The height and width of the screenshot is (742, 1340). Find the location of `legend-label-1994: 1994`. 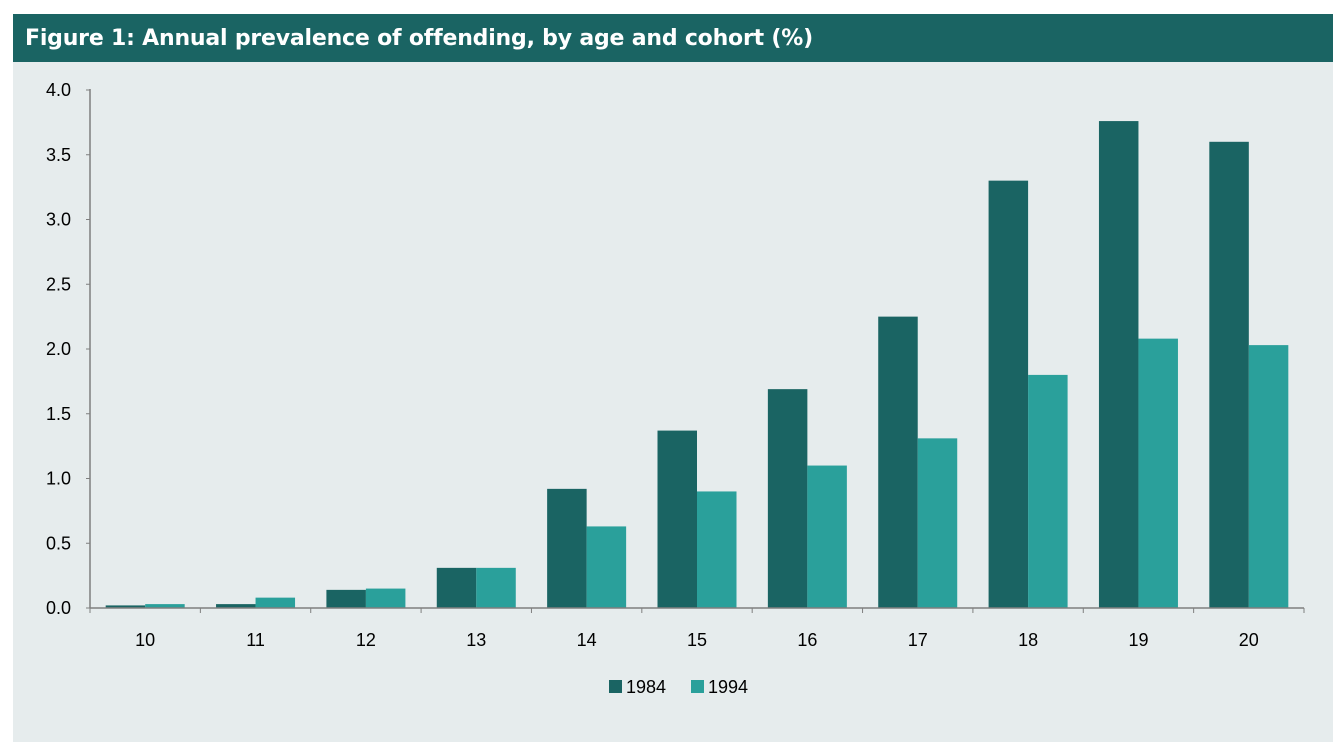

legend-label-1994: 1994 is located at coordinates (728, 687).